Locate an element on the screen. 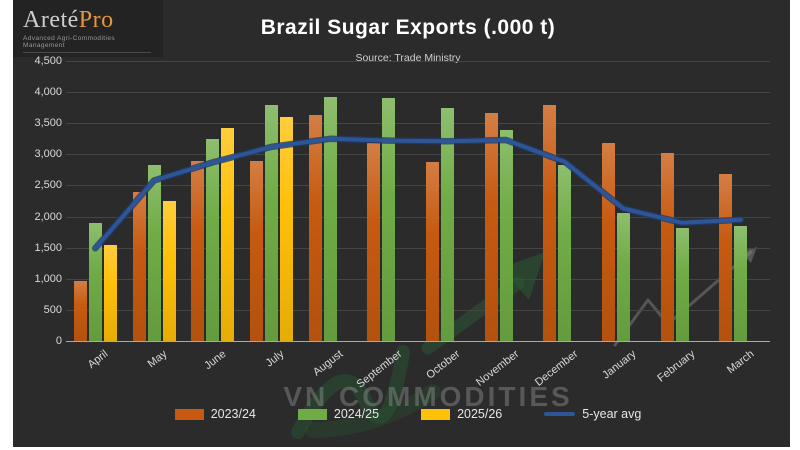  logo-wordmark: AretéPro is located at coordinates (93, 20).